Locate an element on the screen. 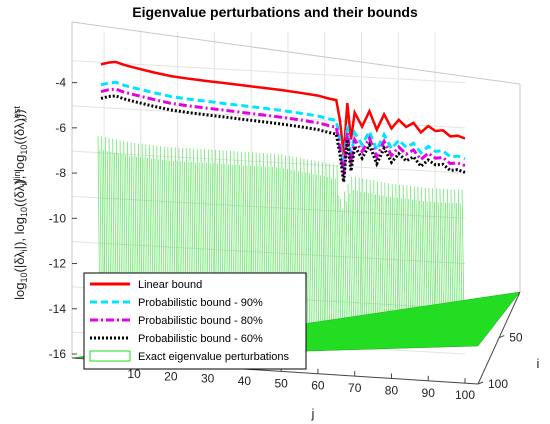 The height and width of the screenshot is (424, 550). y-label-text: log is located at coordinates (19, 291).